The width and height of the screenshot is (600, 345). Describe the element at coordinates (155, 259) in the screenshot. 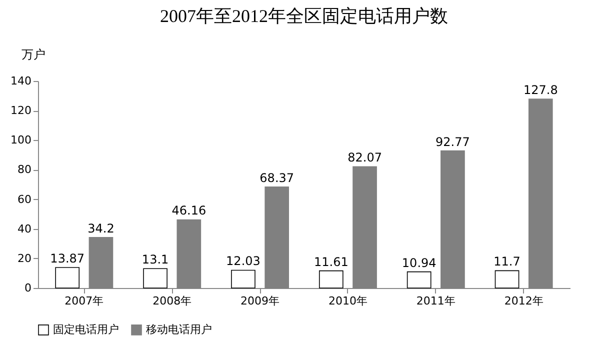

I see `data-label: 13.1` at that location.